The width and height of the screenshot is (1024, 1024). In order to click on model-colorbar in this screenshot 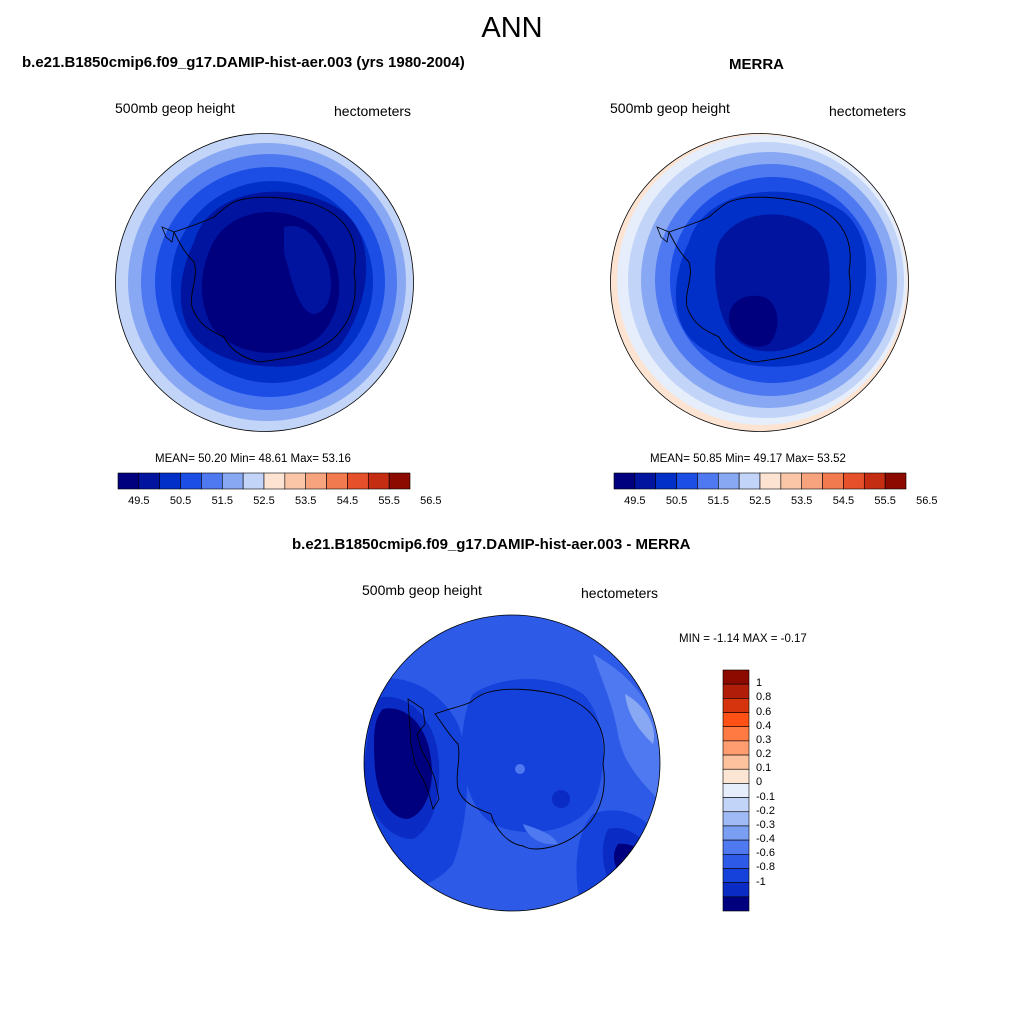, I will do `click(264, 481)`.